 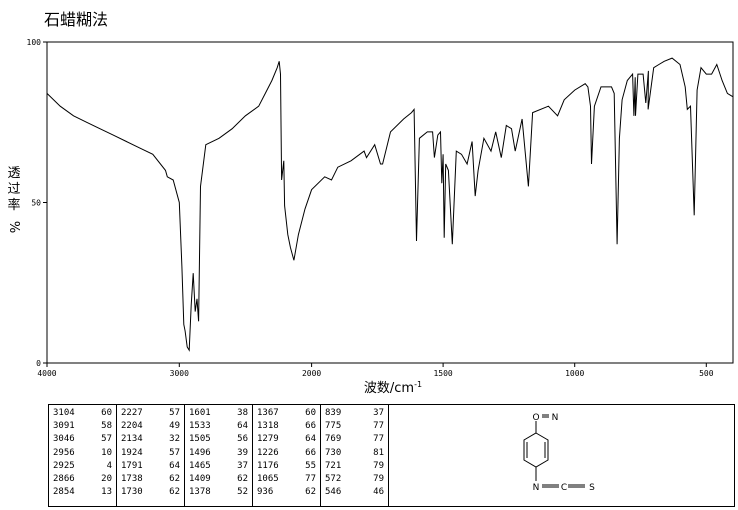 I want to click on x-axis-title-text: 波数/cm, so click(x=389, y=388).